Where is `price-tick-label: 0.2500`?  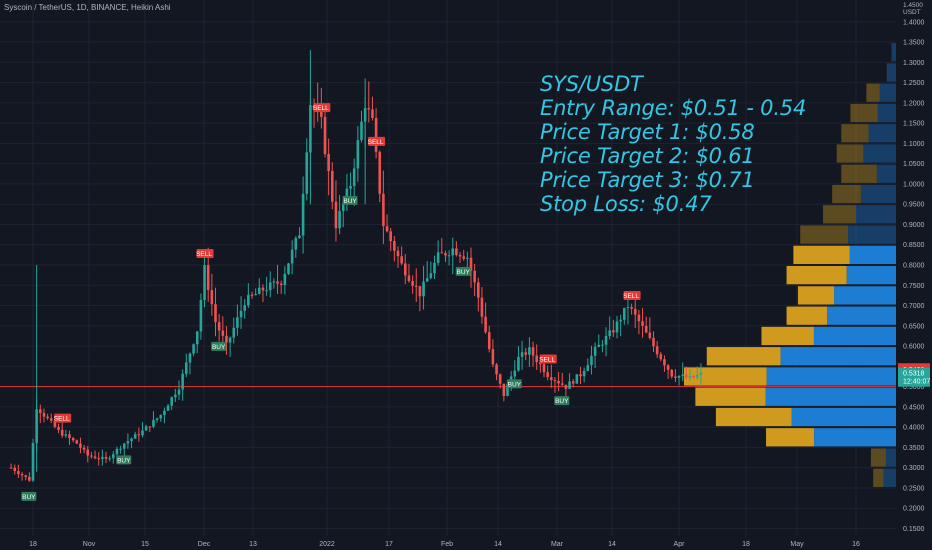
price-tick-label: 0.2500 is located at coordinates (914, 488).